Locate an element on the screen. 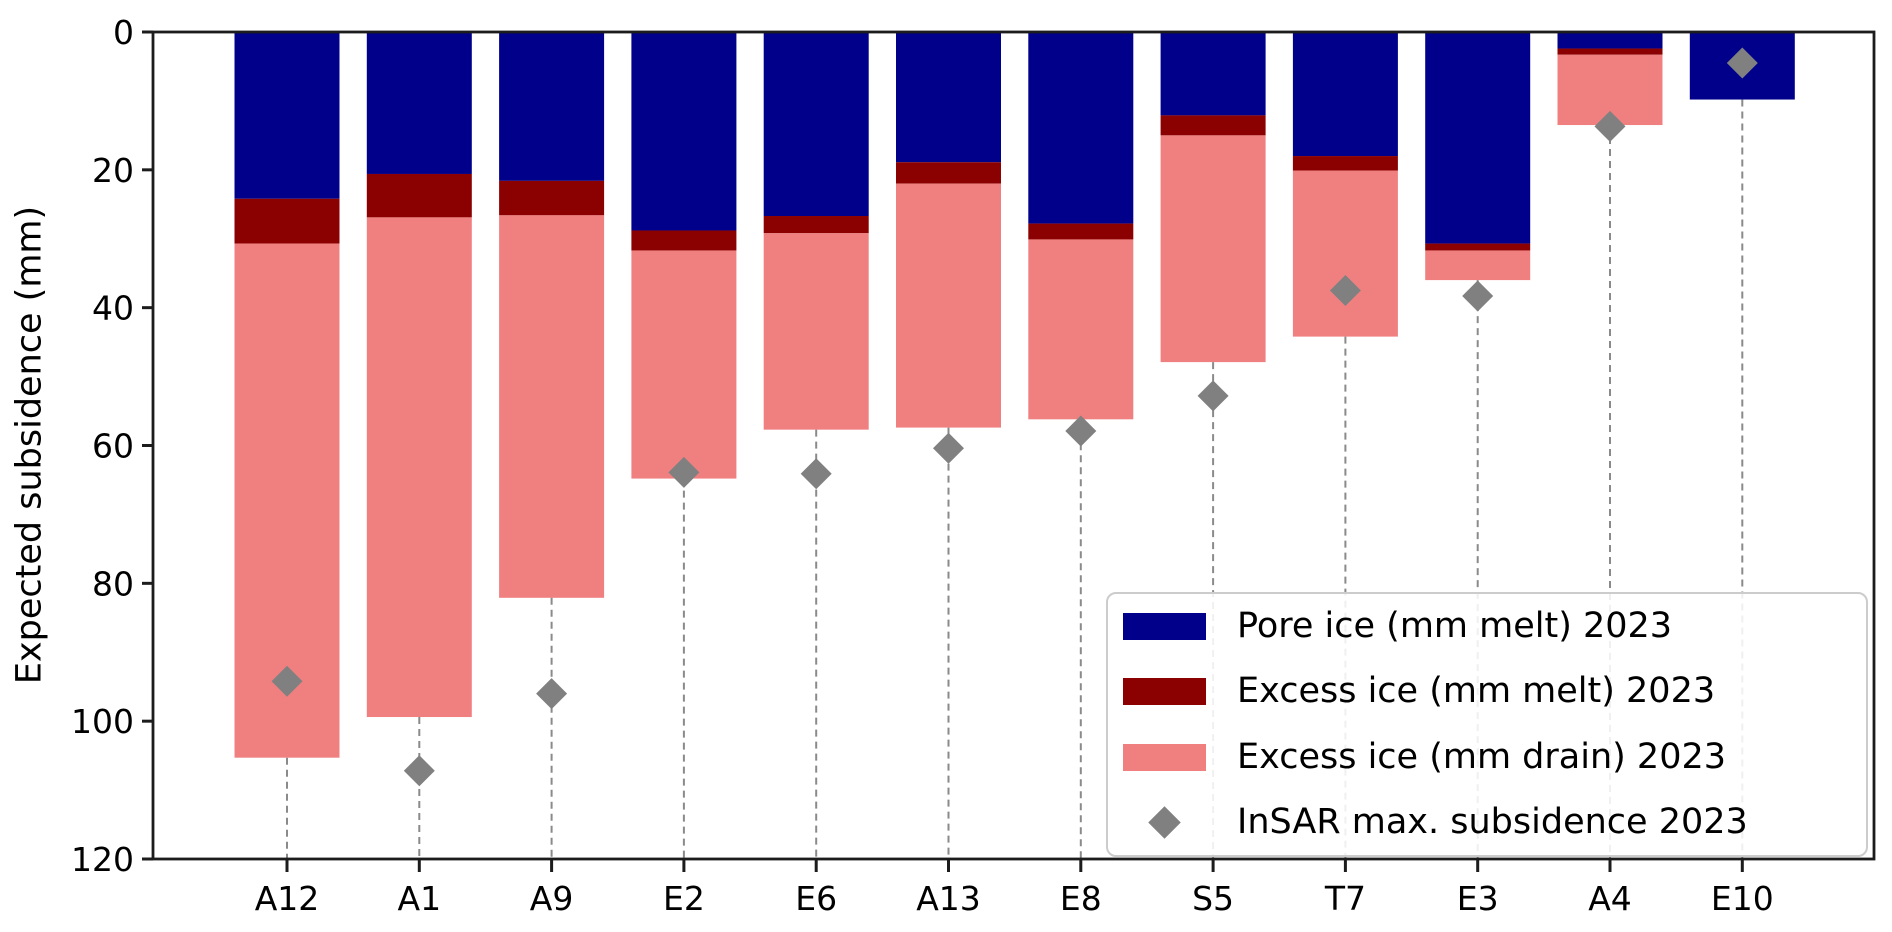 The image size is (1892, 932). legend-label: Excess ice (mm melt) 2023 is located at coordinates (1476, 691).